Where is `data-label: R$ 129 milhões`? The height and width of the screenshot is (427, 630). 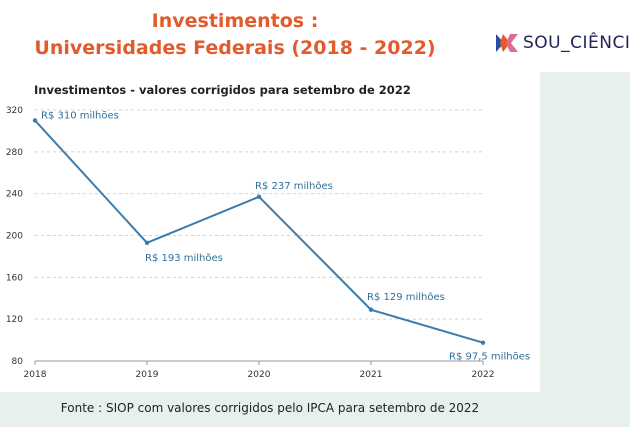
data-label: R$ 129 milhões is located at coordinates (406, 297).